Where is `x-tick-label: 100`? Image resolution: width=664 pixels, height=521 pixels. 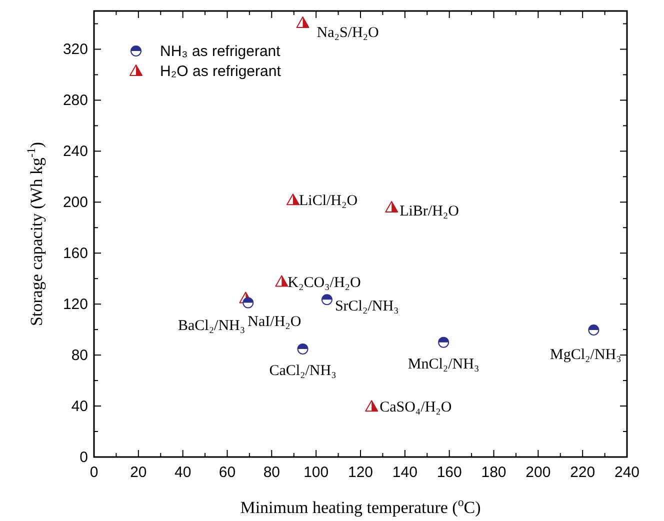 x-tick-label: 100 is located at coordinates (316, 472).